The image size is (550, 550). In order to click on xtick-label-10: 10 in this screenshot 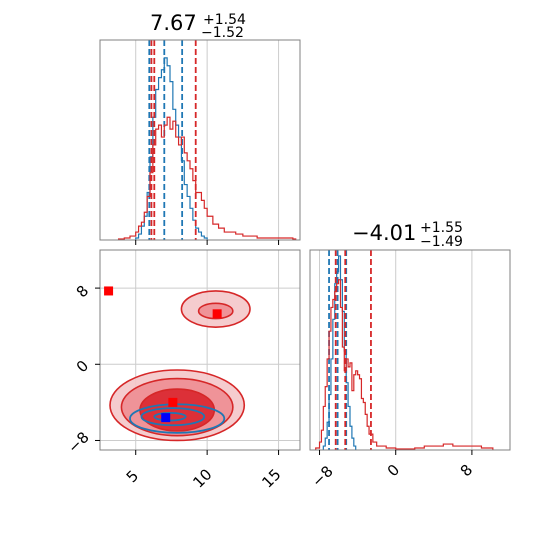, I will do `click(202, 478)`.